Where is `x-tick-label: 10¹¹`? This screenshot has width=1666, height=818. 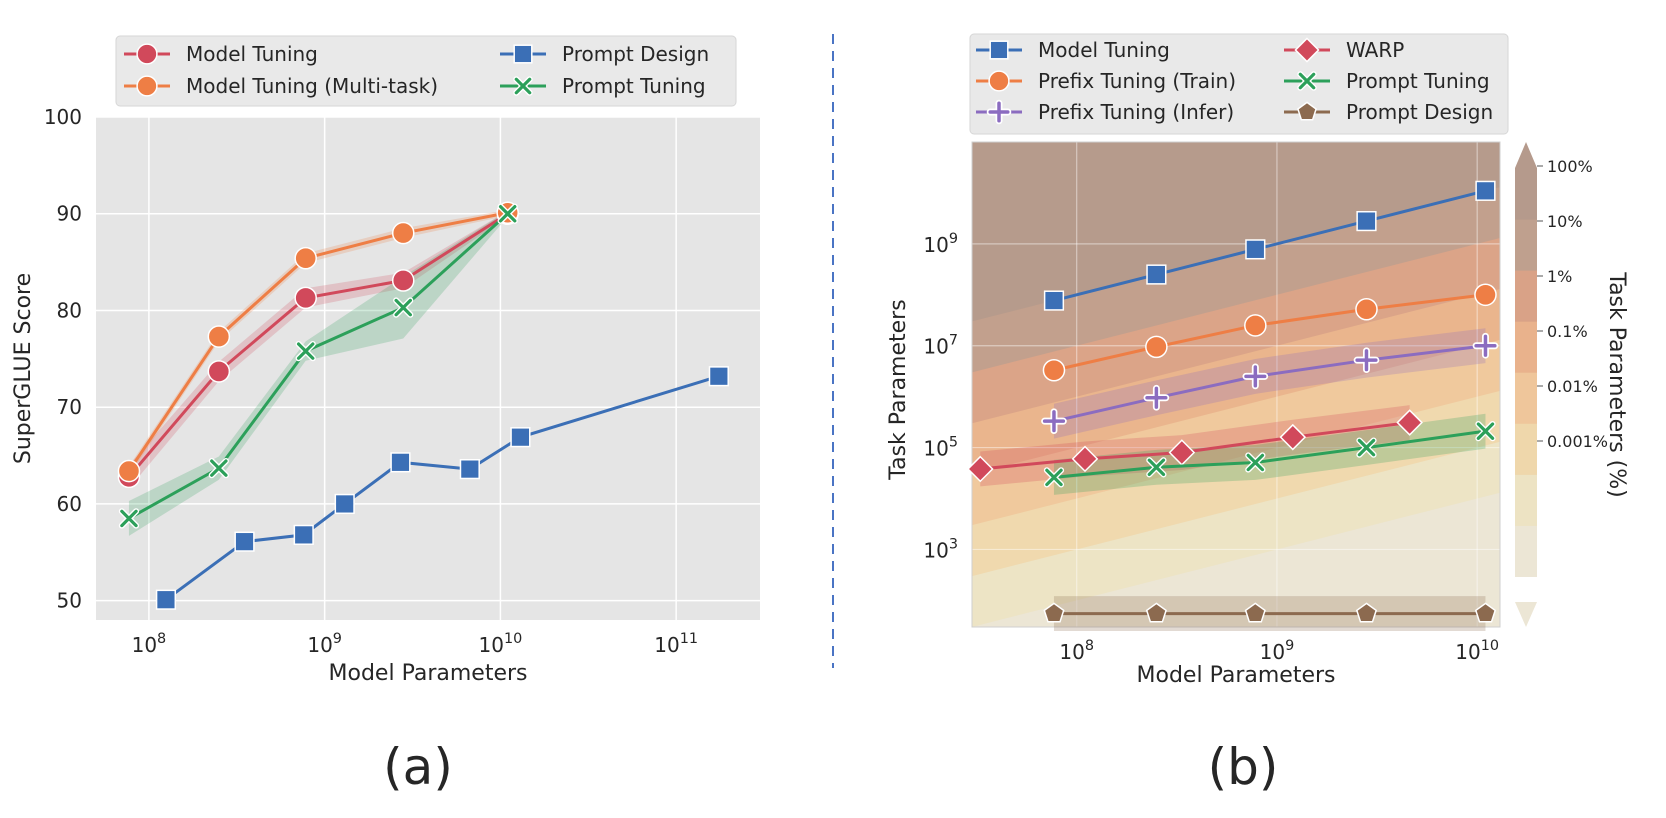 x-tick-label: 10¹¹ is located at coordinates (676, 644).